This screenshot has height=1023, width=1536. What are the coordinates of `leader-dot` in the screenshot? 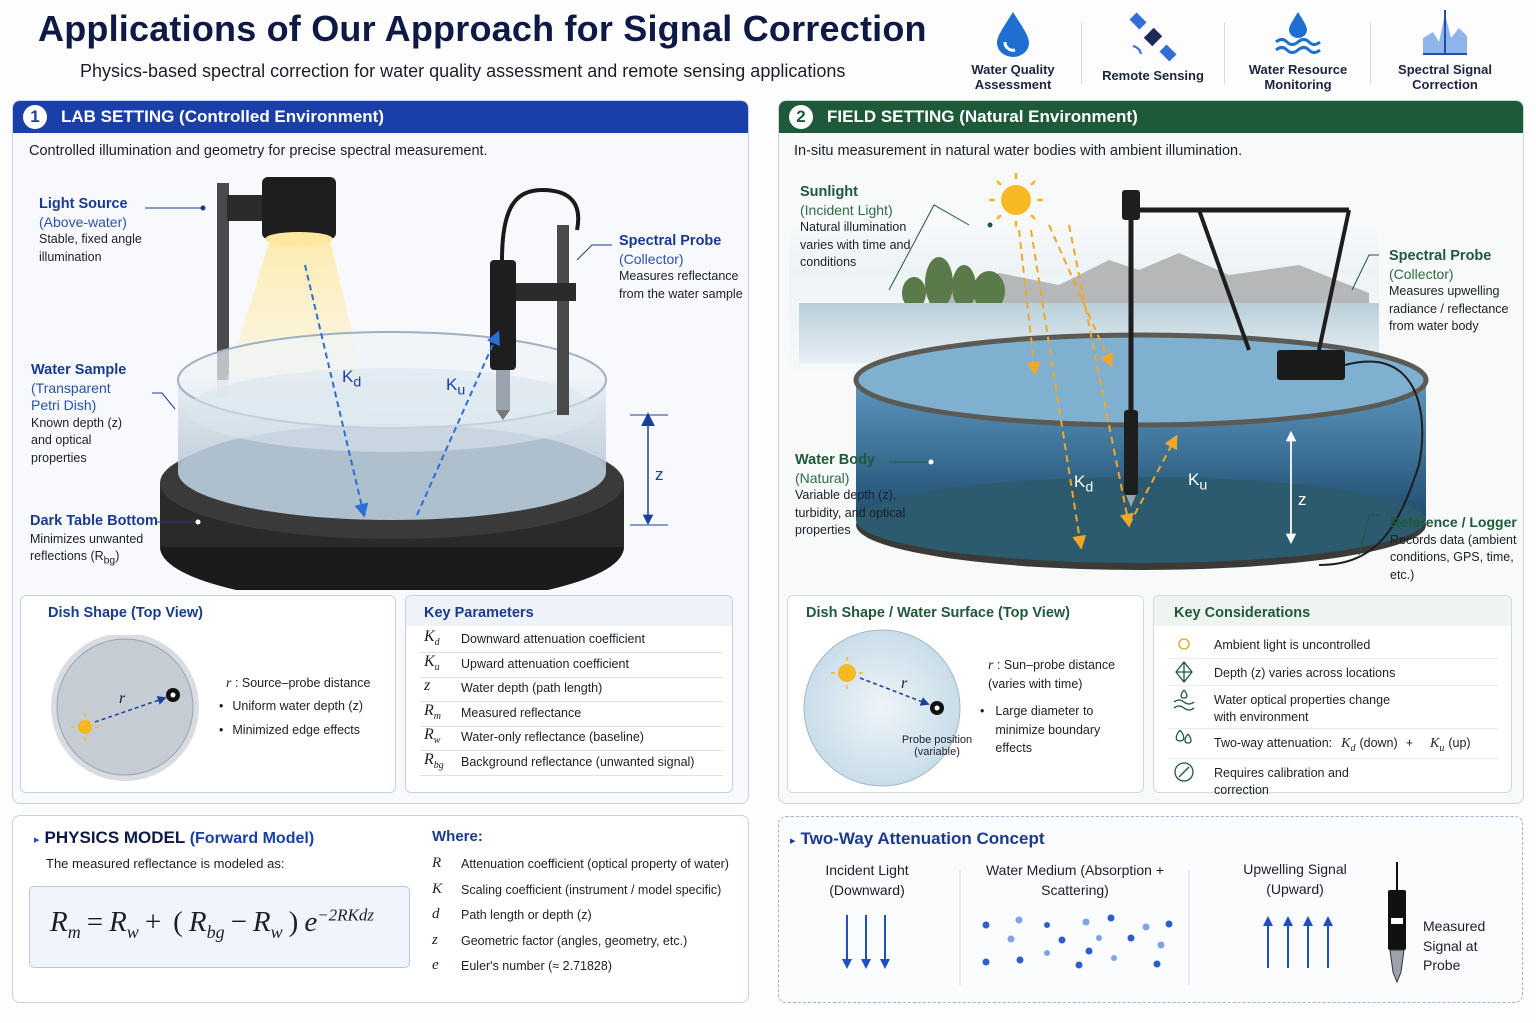 It's located at (990, 225).